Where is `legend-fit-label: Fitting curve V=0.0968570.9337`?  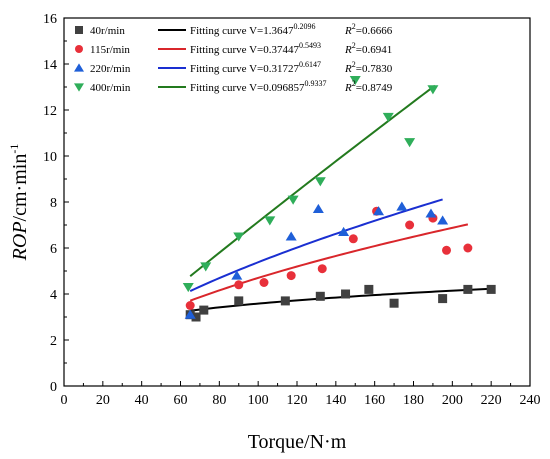
legend-fit-label: Fitting curve V=0.0968570.9337 is located at coordinates (258, 86).